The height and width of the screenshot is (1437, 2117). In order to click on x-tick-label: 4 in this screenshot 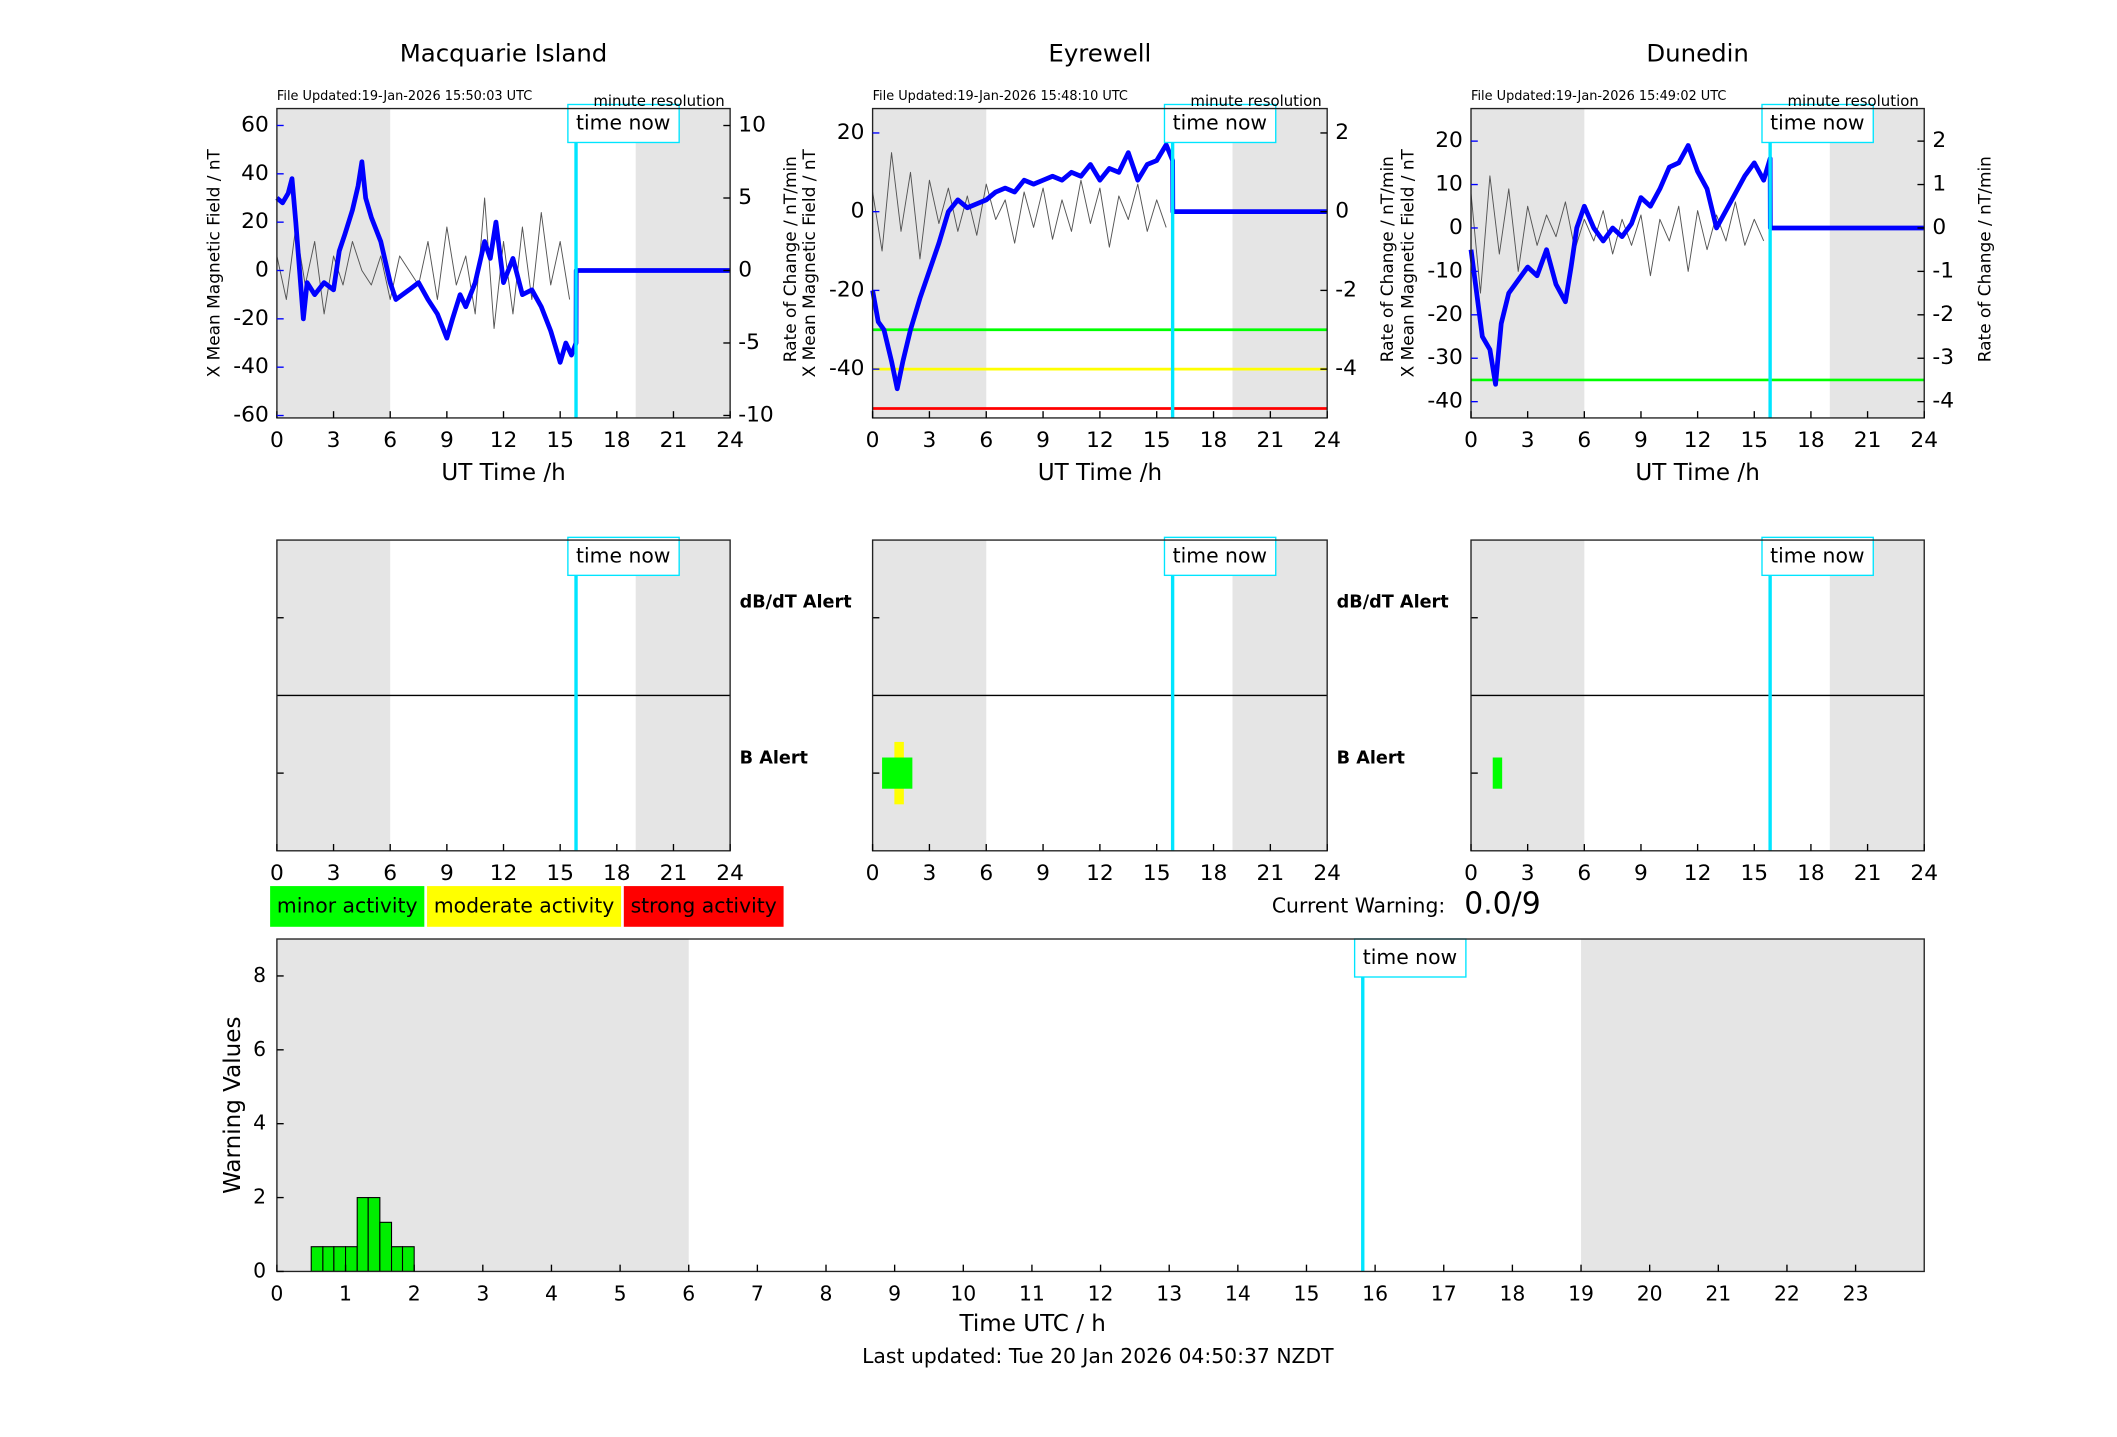, I will do `click(551, 1294)`.